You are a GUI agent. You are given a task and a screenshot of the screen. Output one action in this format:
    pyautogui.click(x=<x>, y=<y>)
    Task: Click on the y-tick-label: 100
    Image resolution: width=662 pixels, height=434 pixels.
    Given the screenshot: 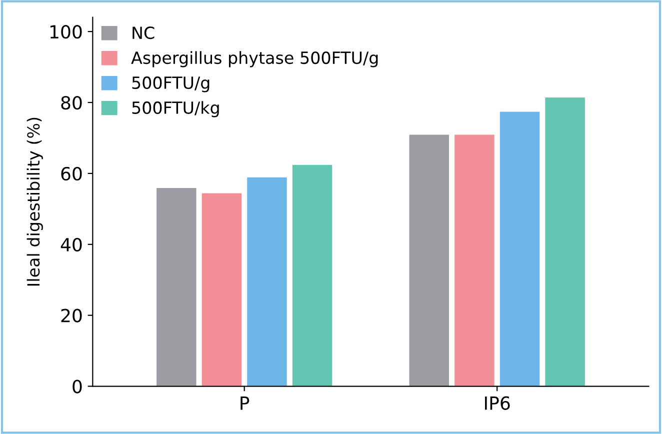 What is the action you would take?
    pyautogui.click(x=66, y=32)
    